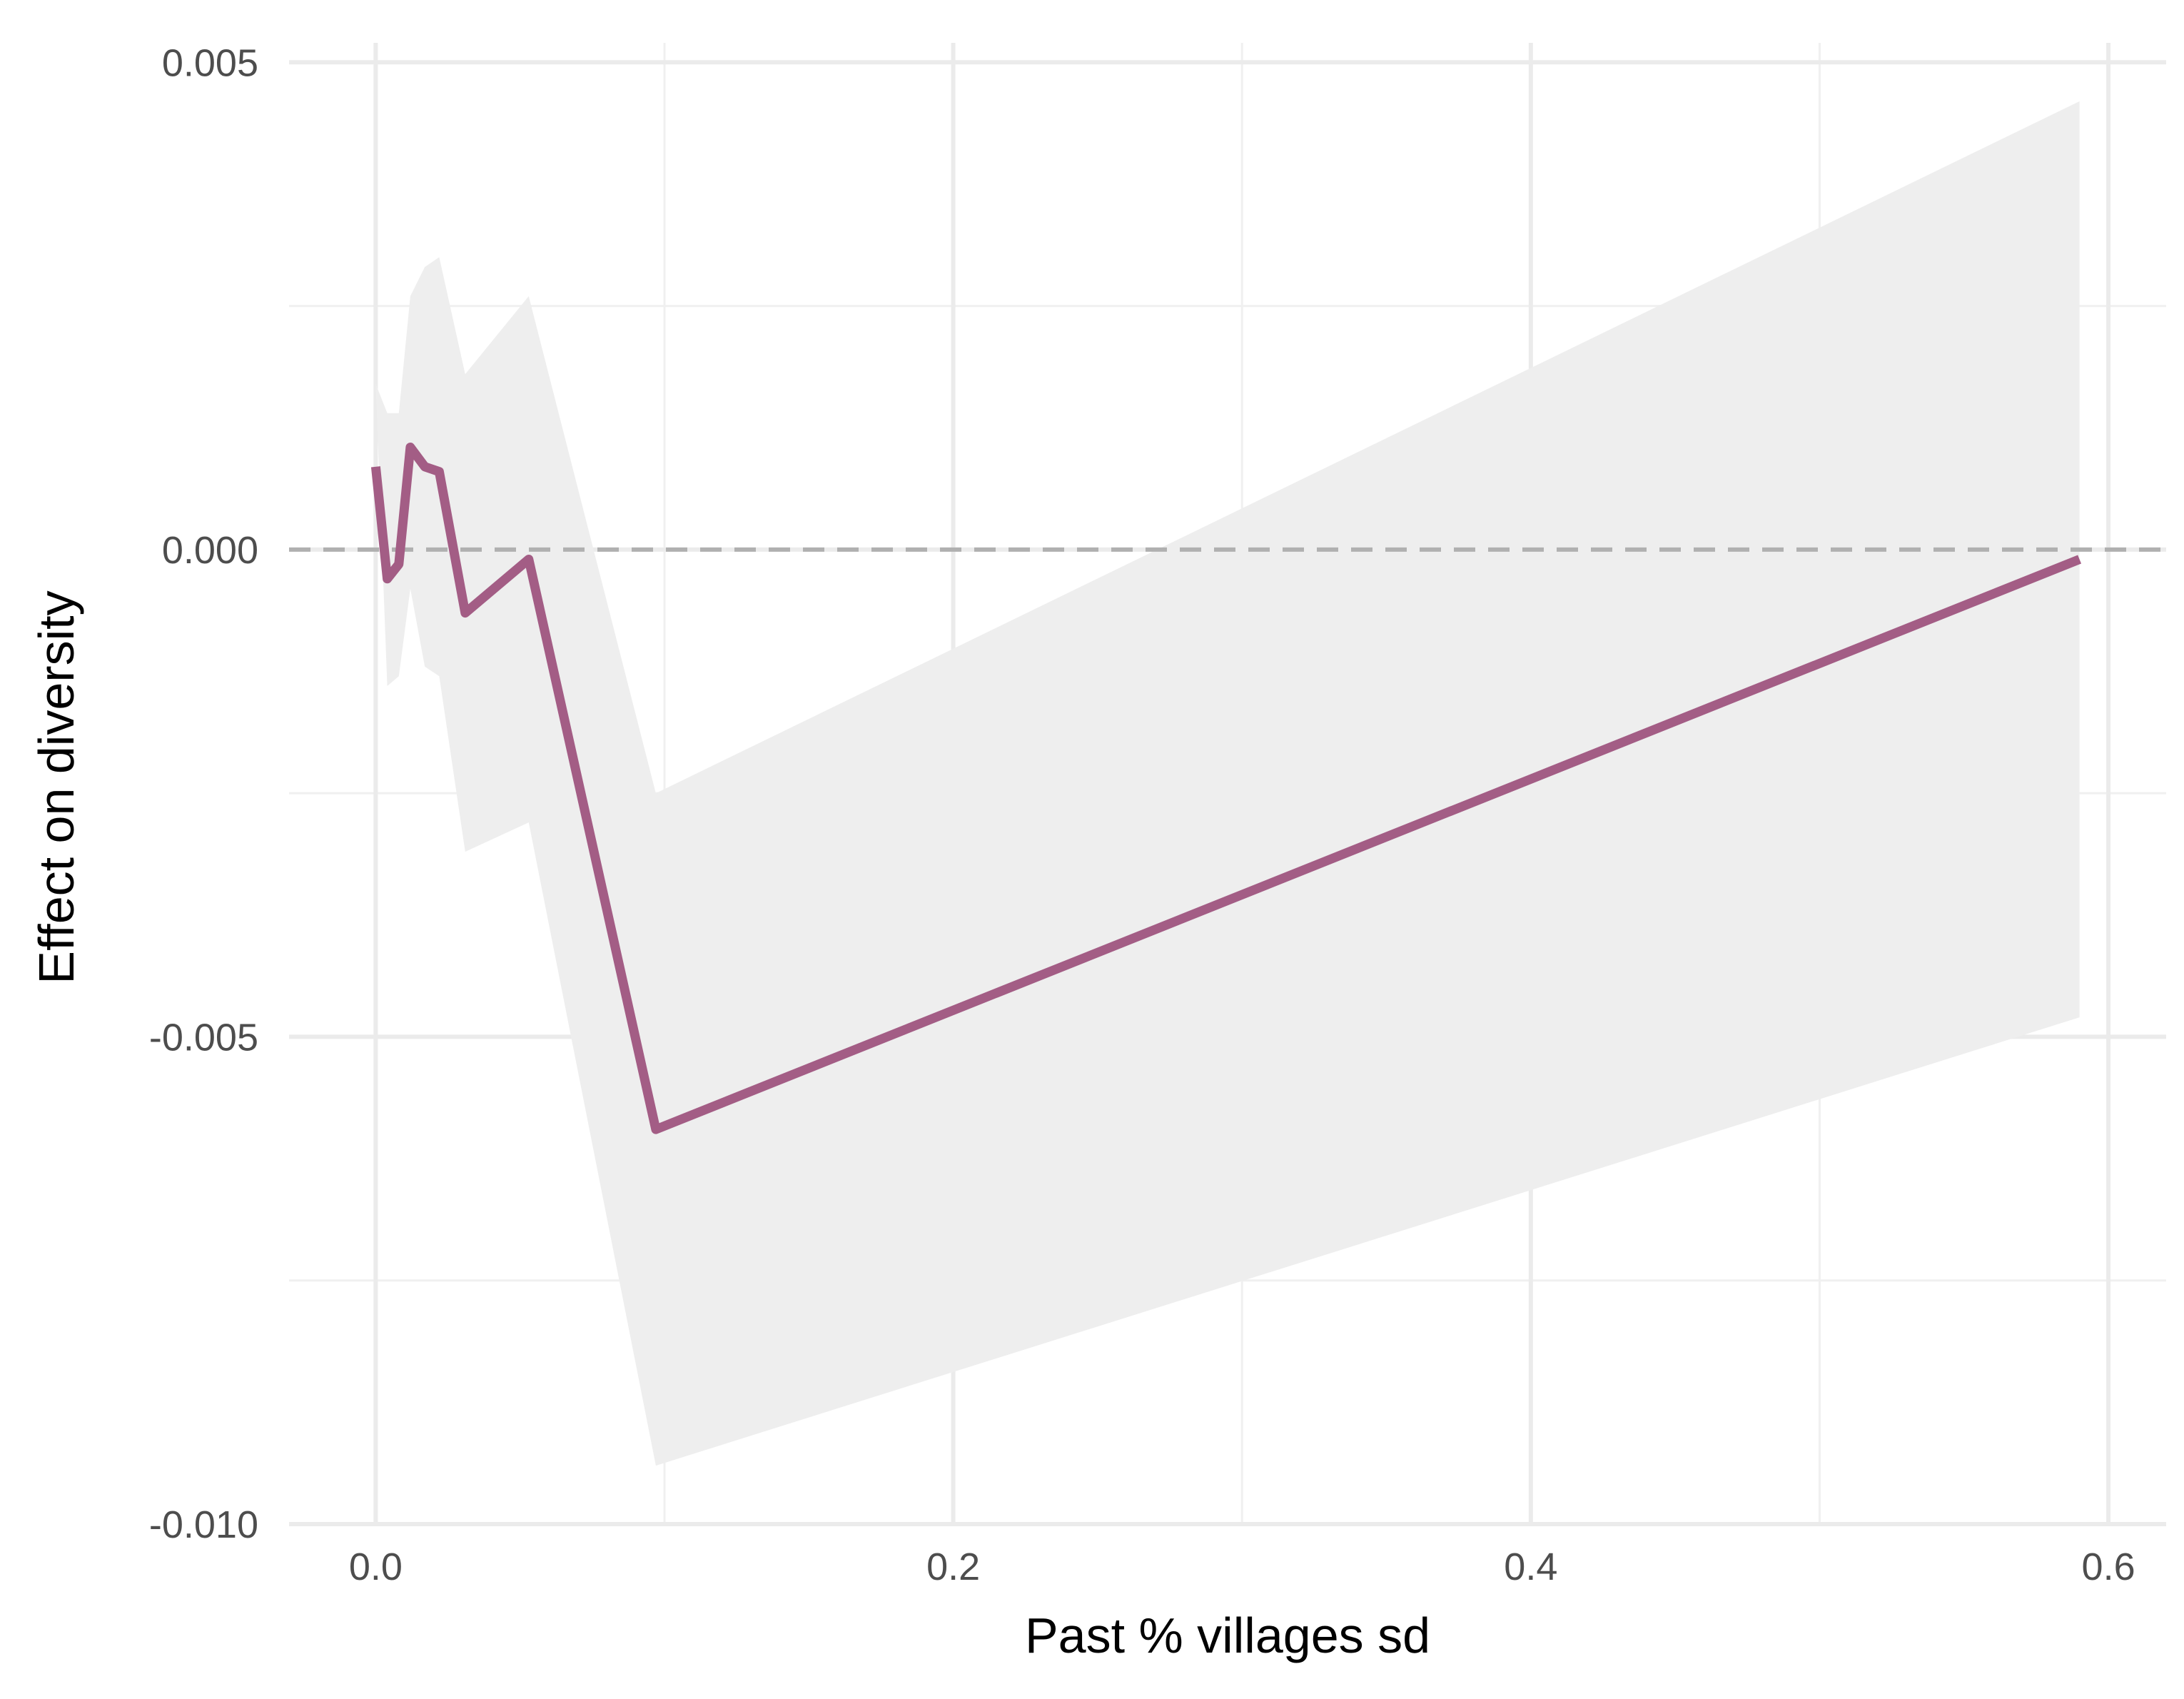 The width and height of the screenshot is (2184, 1699). What do you see at coordinates (203, 1524) in the screenshot?
I see `y-tick-label: -0.010` at bounding box center [203, 1524].